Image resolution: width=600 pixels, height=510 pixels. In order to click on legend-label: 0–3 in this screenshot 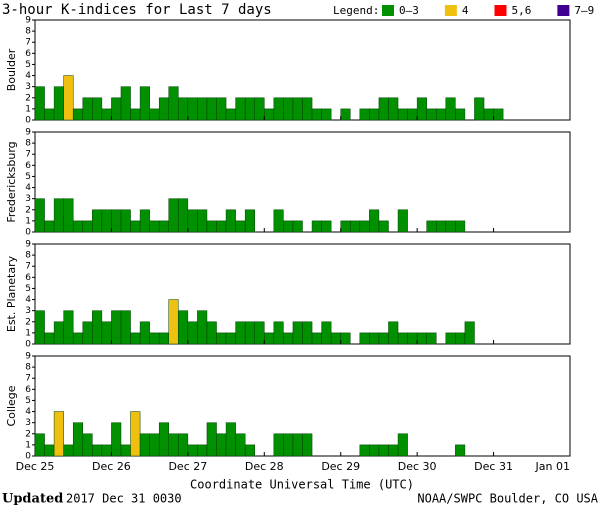, I will do `click(409, 10)`.